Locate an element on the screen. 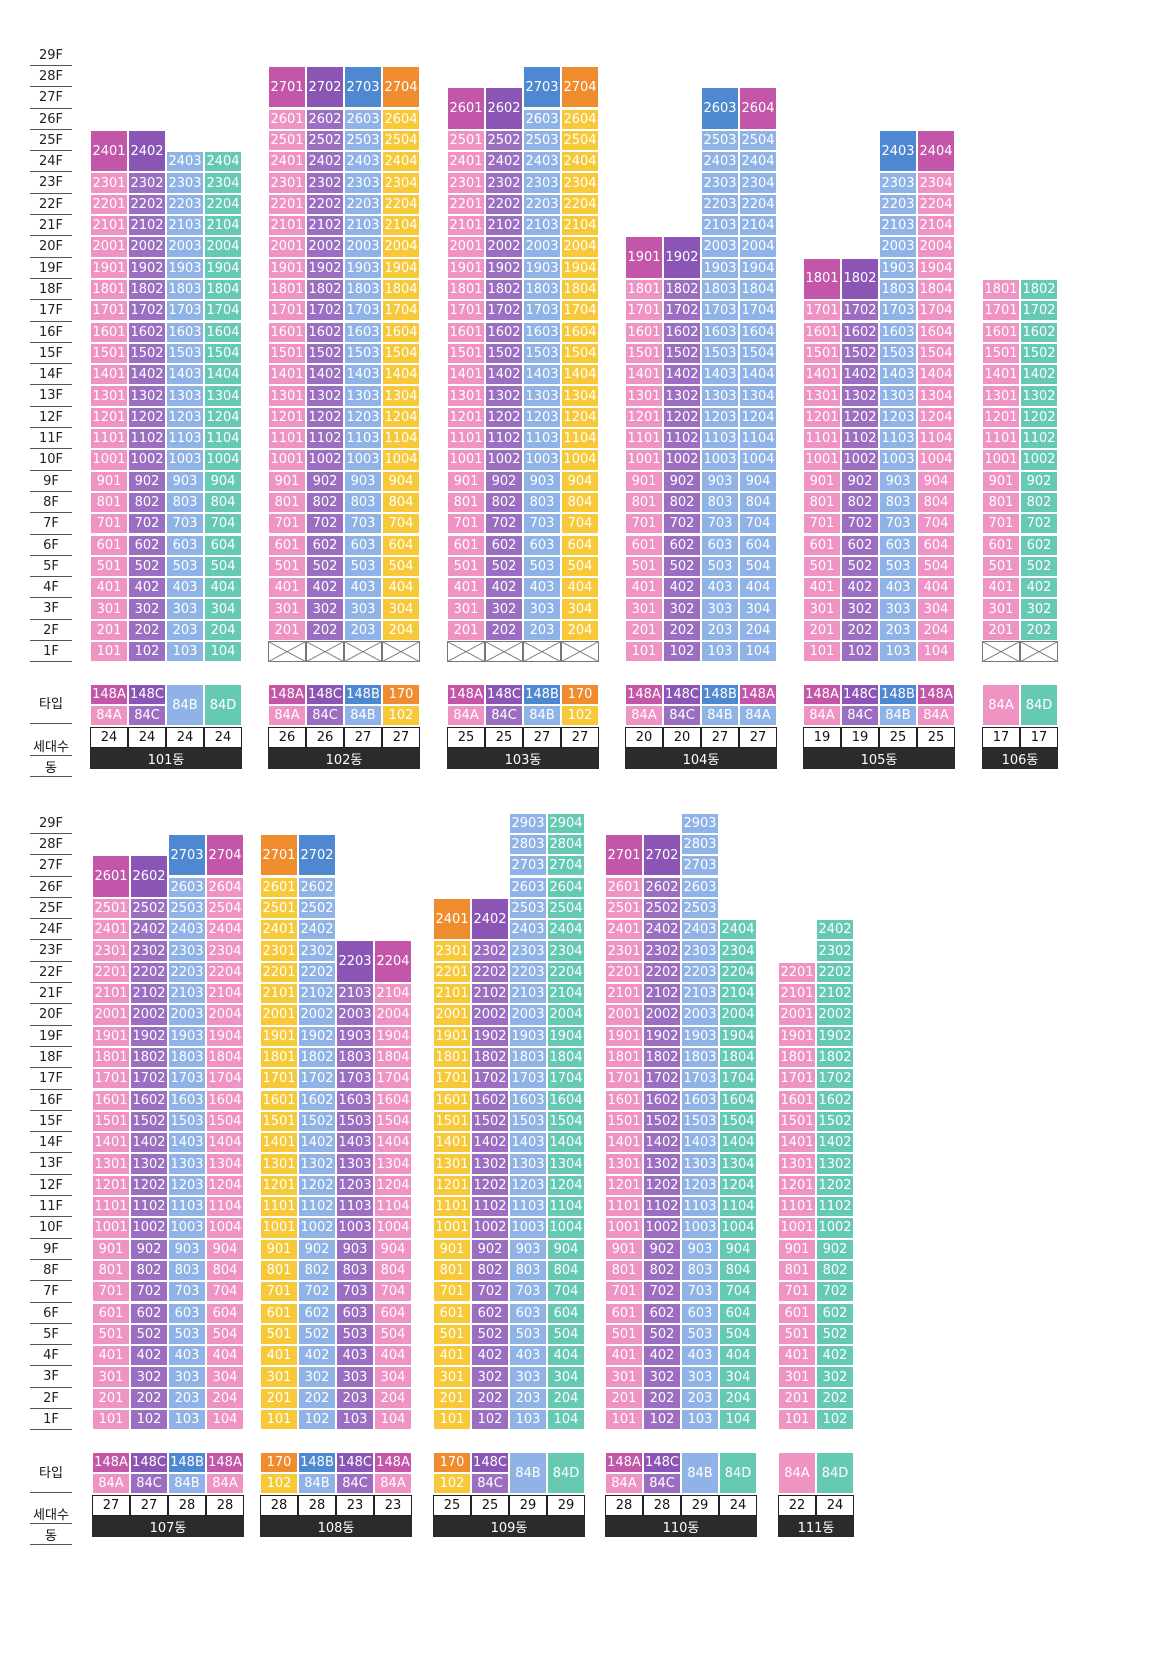 This screenshot has width=1160, height=1656. unit-cell: 402 is located at coordinates (682, 588).